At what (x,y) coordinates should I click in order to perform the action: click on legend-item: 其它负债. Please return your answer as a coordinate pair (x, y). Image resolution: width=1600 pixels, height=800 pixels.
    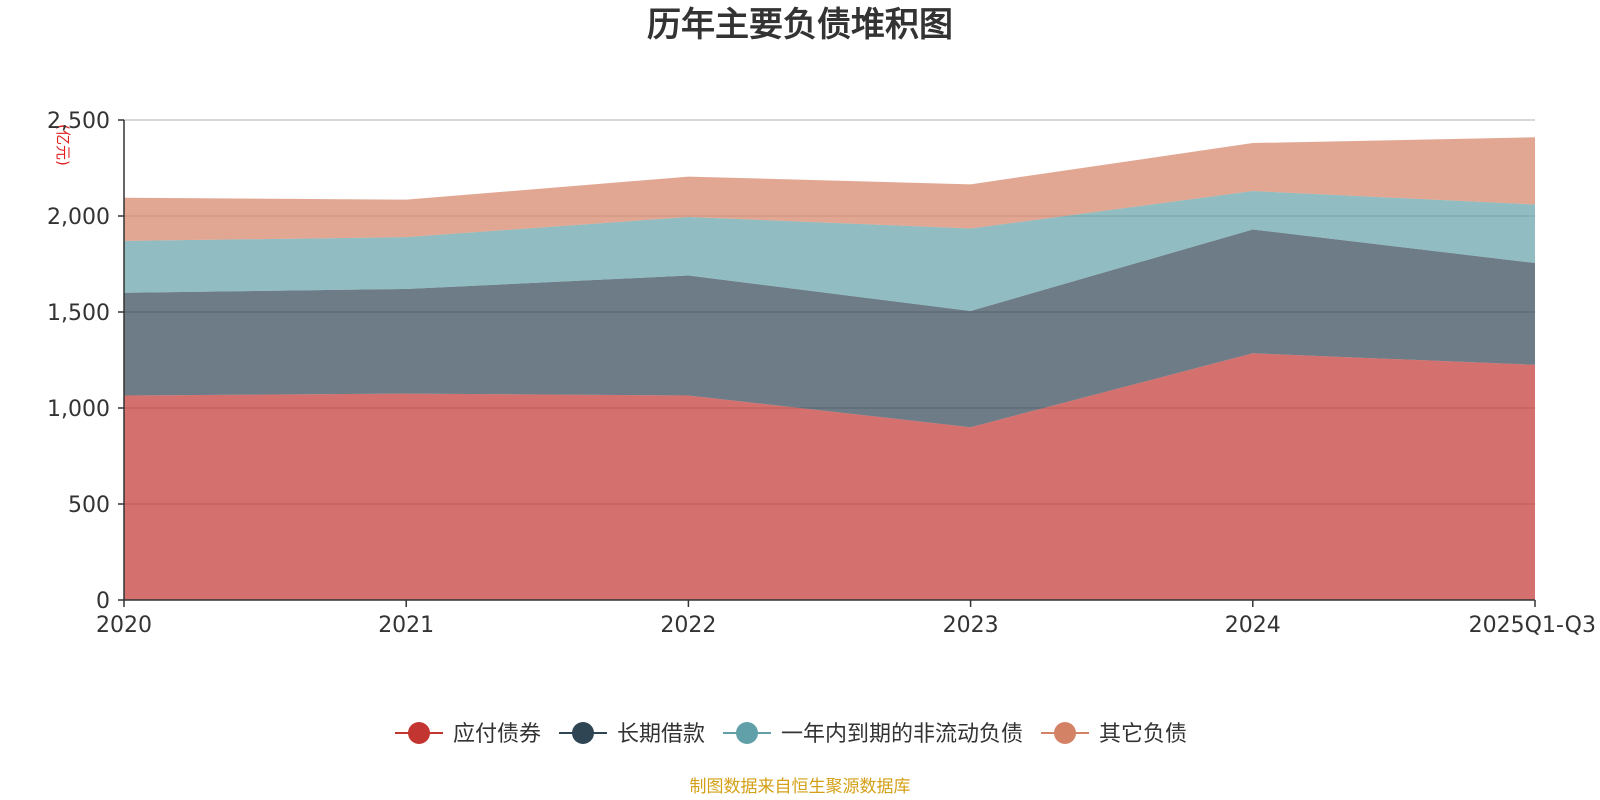
    Looking at the image, I should click on (1114, 734).